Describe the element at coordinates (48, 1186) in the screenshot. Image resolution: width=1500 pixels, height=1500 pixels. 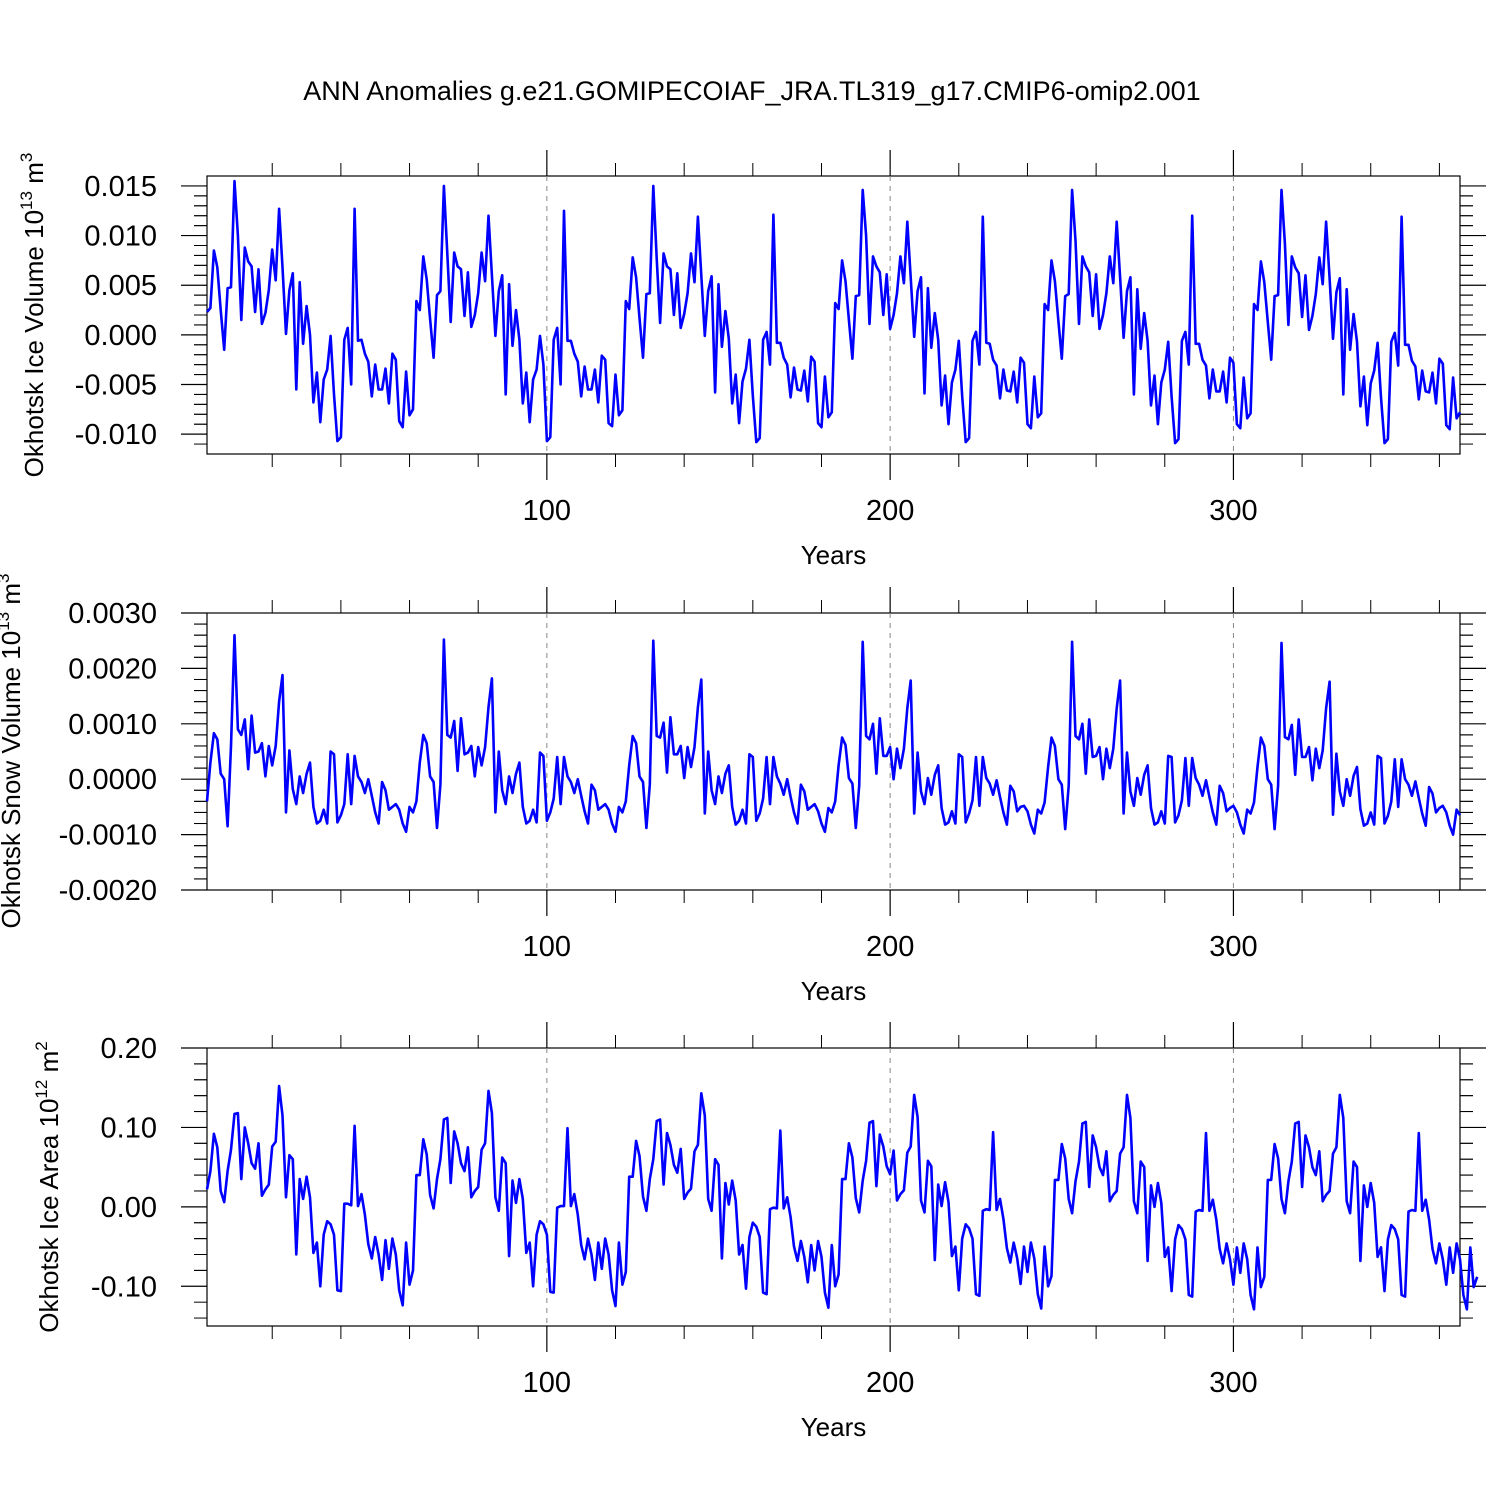
I see `y-axis-label: Okhotsk Ice Area 1012 m2` at that location.